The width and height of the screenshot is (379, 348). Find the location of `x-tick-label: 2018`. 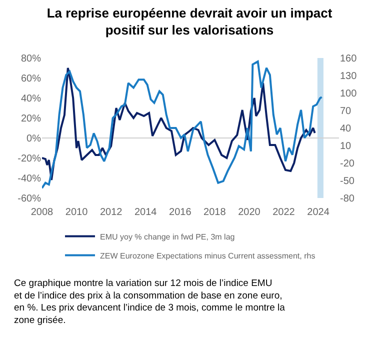

x-tick-label: 2018 is located at coordinates (215, 212).